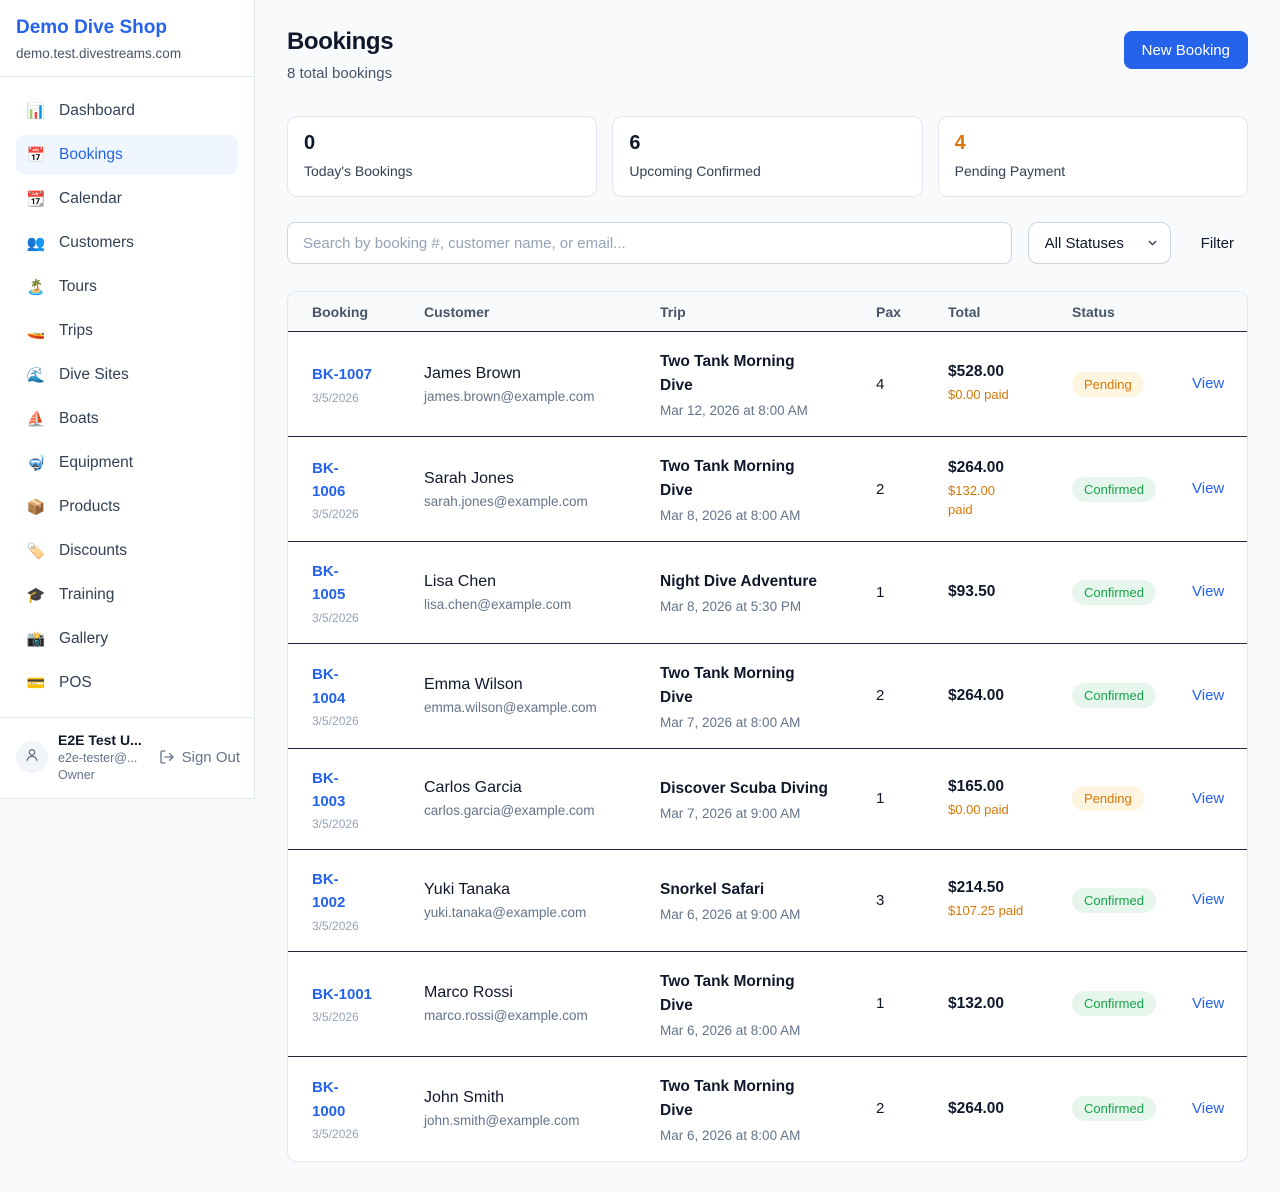 The image size is (1280, 1192). Describe the element at coordinates (127, 507) in the screenshot. I see `sidebar-item-products: 📦 Products` at that location.